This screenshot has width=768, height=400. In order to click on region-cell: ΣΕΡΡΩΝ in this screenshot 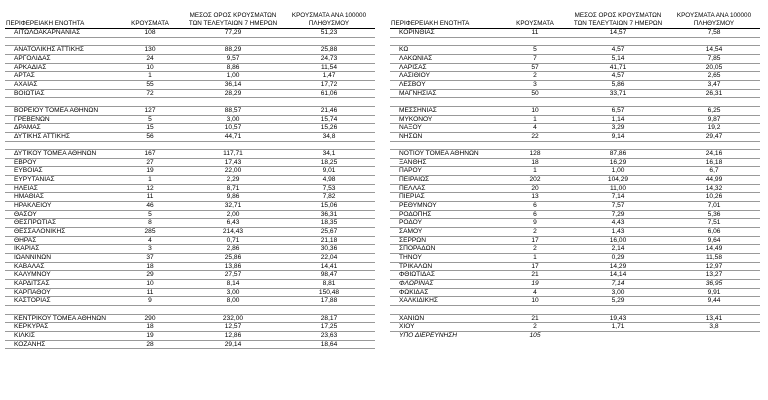, I will do `click(446, 241)`.